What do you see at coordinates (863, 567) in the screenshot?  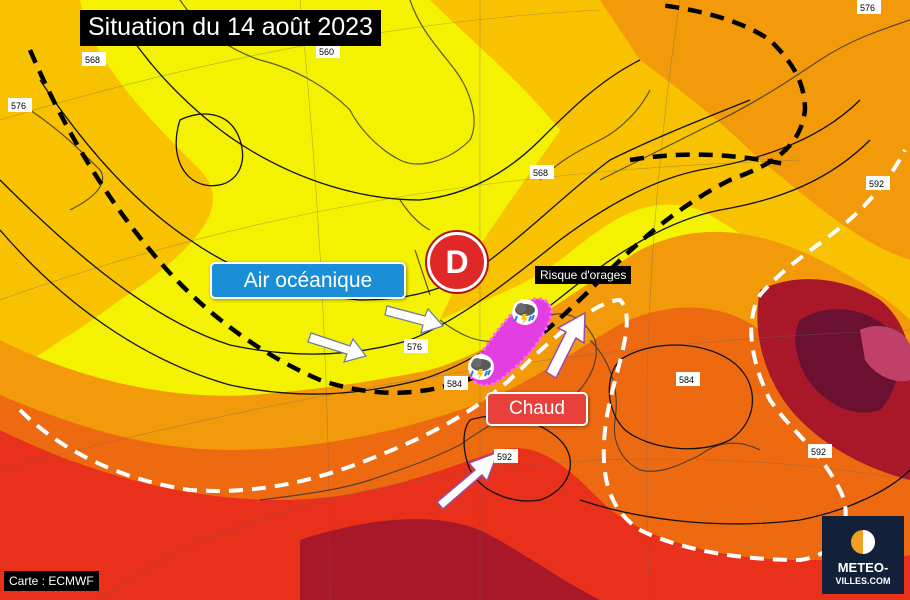 I see `logo-text-line1: METEO-` at bounding box center [863, 567].